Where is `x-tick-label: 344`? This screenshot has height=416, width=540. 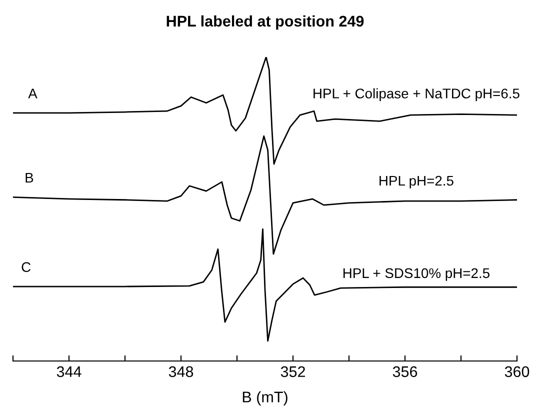 x-tick-label: 344 is located at coordinates (69, 372).